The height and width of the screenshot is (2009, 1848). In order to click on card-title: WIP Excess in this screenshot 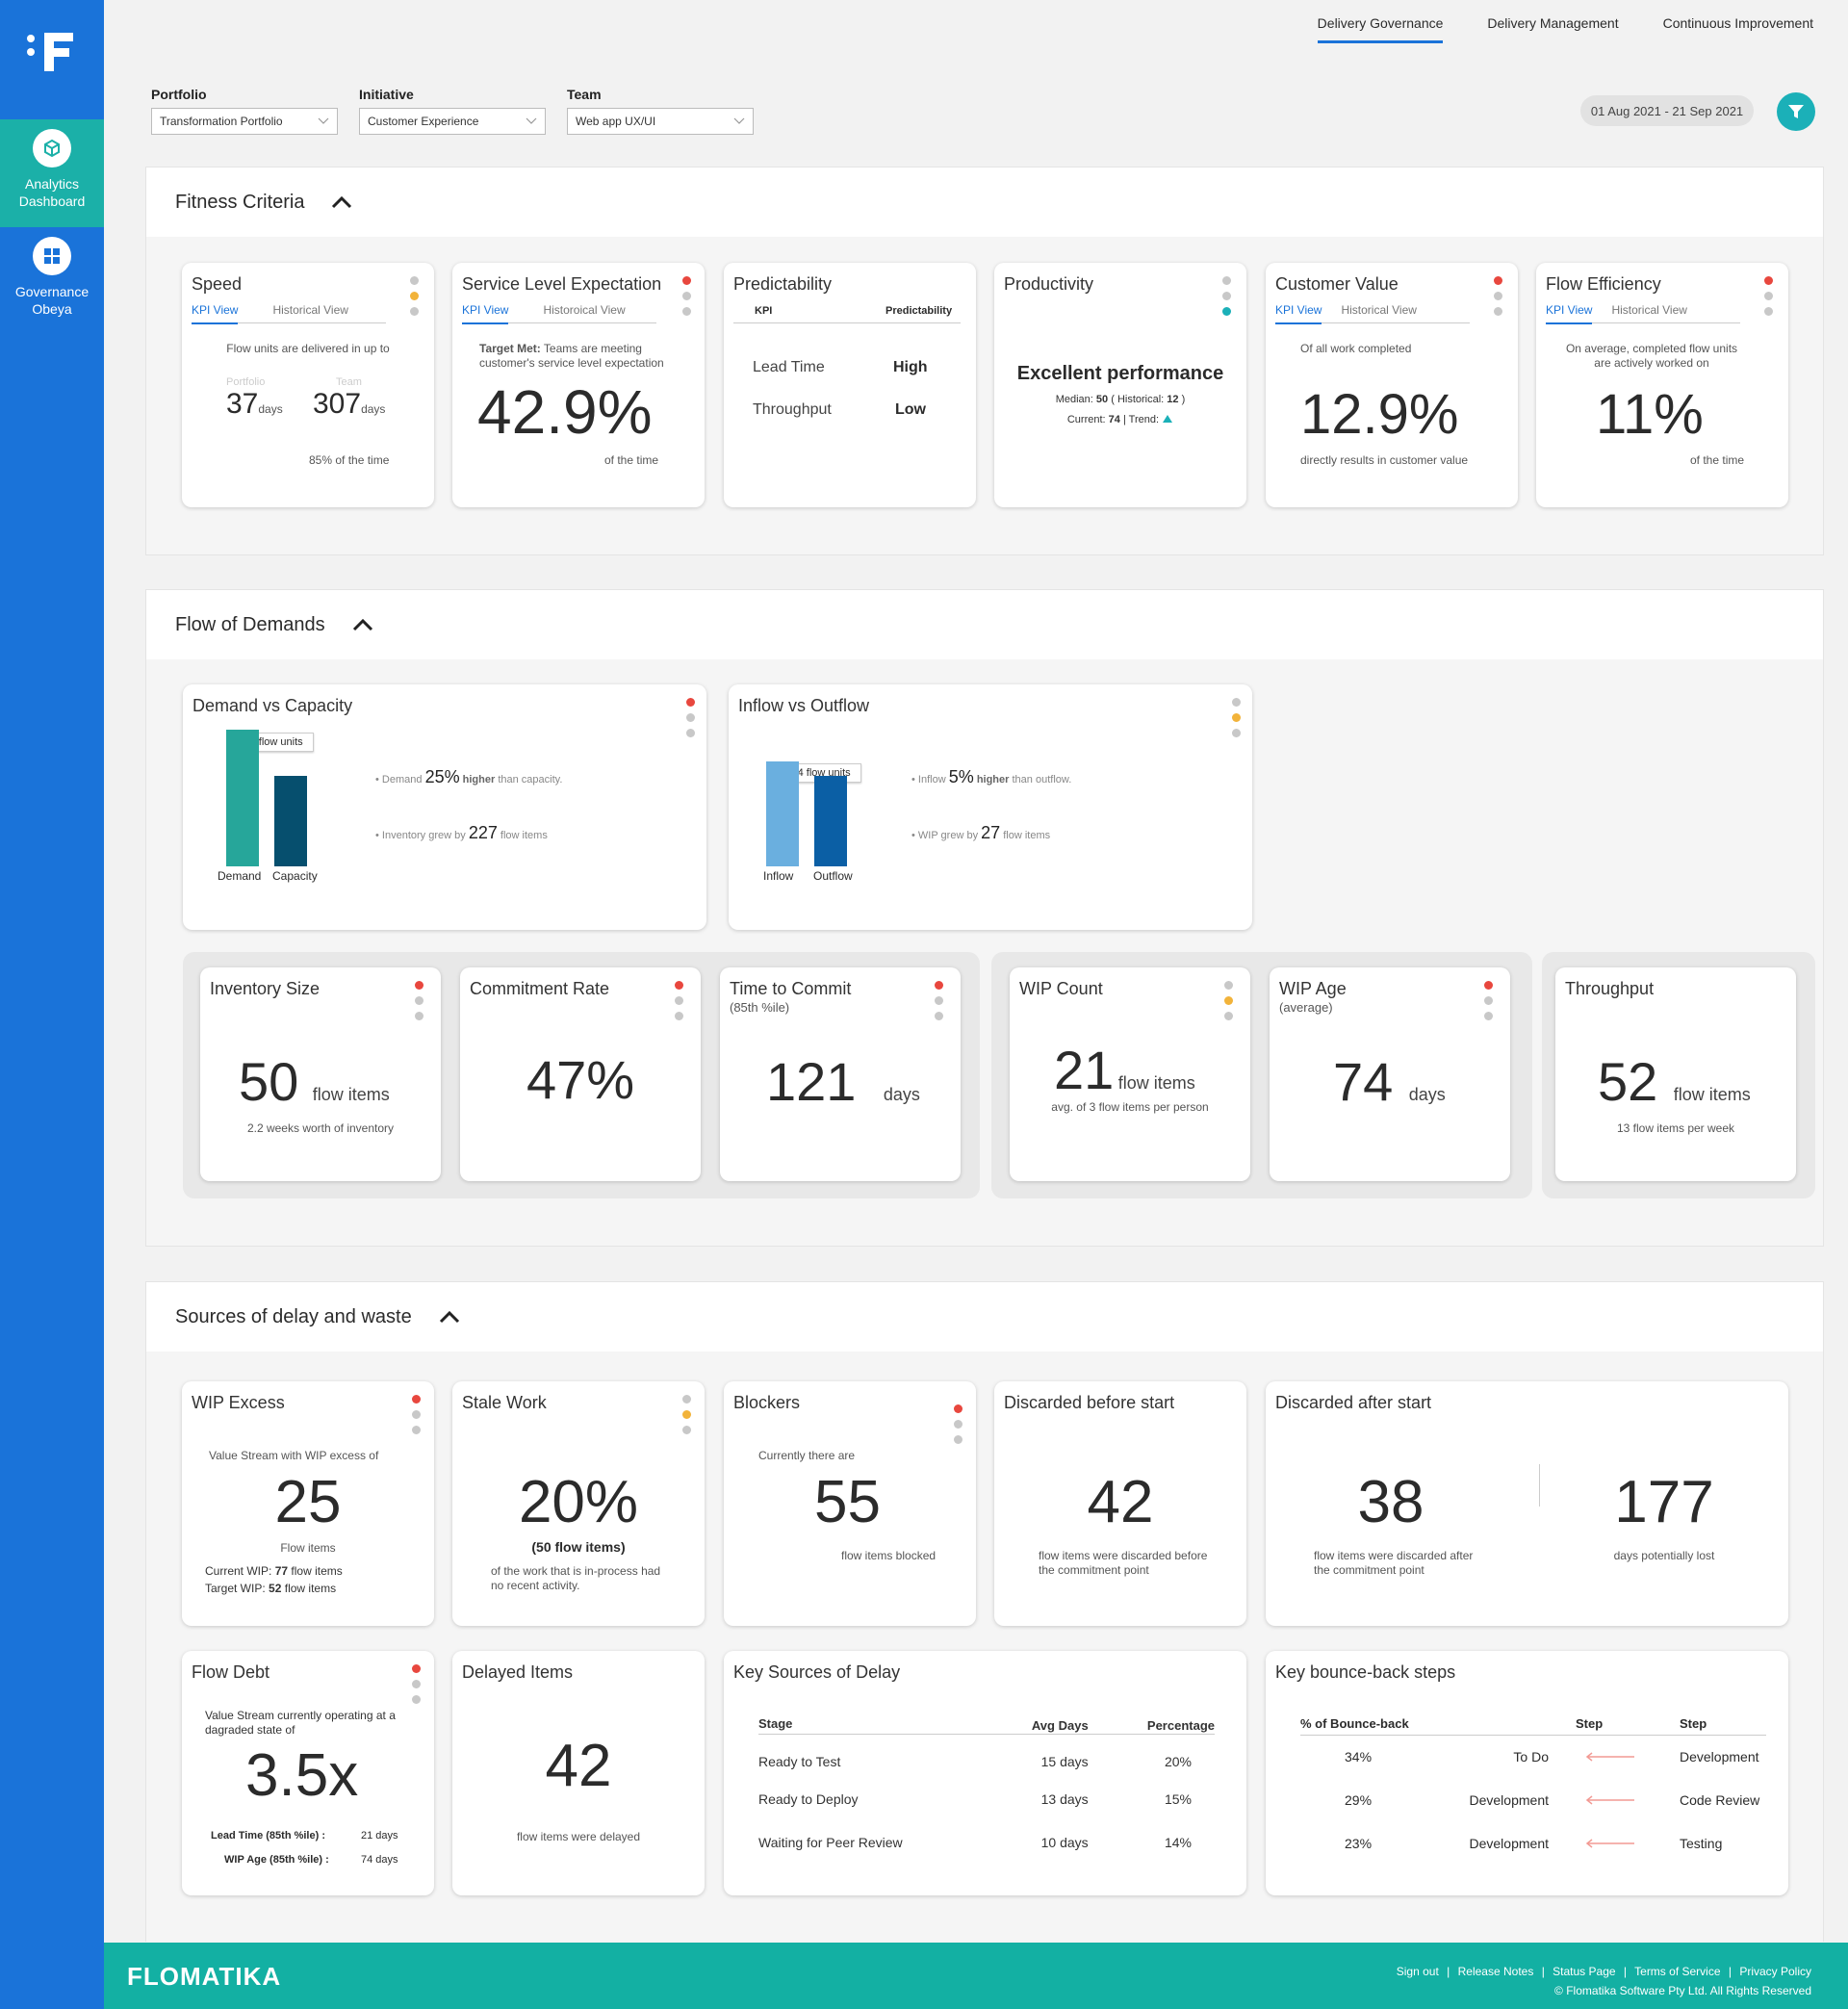, I will do `click(238, 1402)`.